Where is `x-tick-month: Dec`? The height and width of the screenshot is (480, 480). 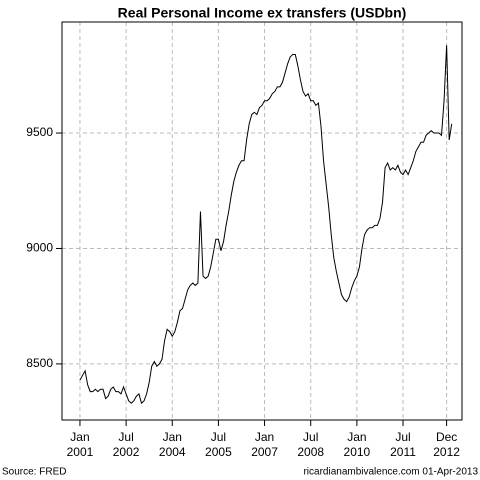 x-tick-month: Dec is located at coordinates (446, 437).